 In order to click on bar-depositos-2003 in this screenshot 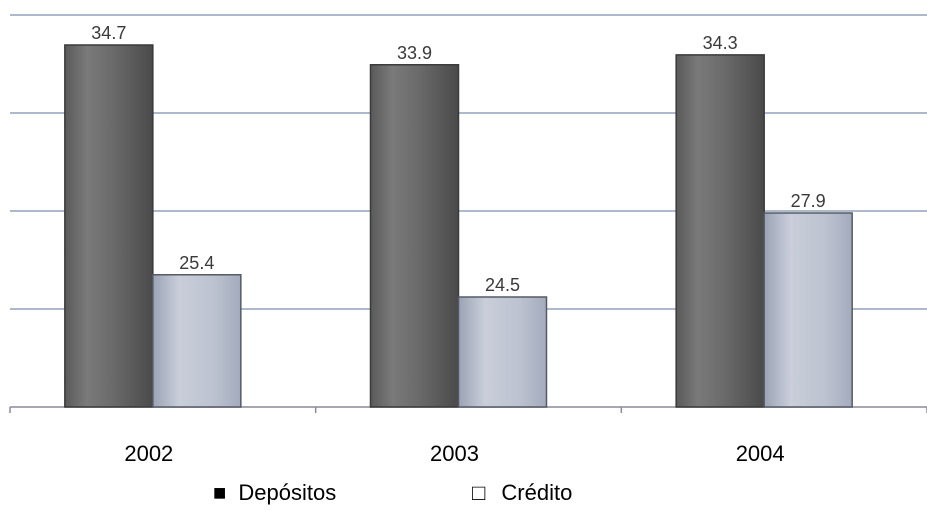, I will do `click(414, 236)`.